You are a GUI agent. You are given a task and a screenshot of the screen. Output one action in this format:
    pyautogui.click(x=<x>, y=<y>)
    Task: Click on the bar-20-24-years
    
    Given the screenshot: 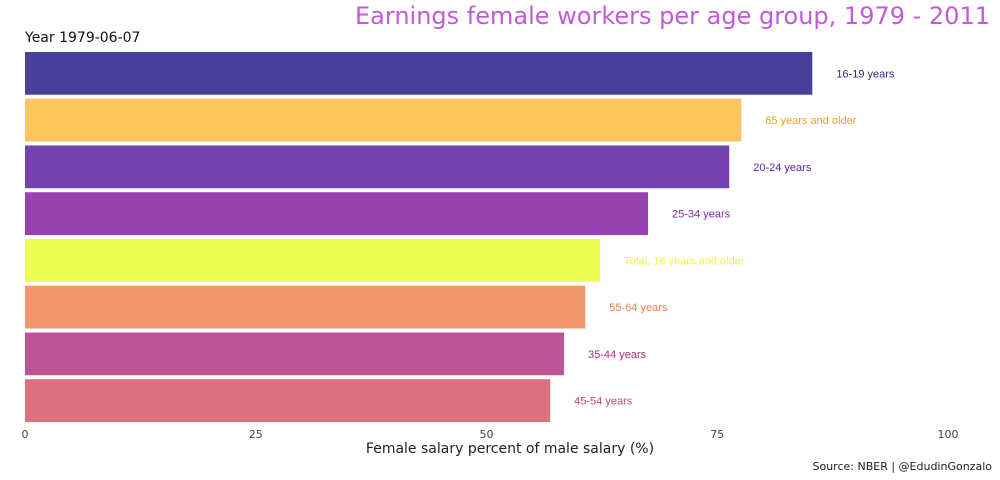 What is the action you would take?
    pyautogui.click(x=377, y=167)
    